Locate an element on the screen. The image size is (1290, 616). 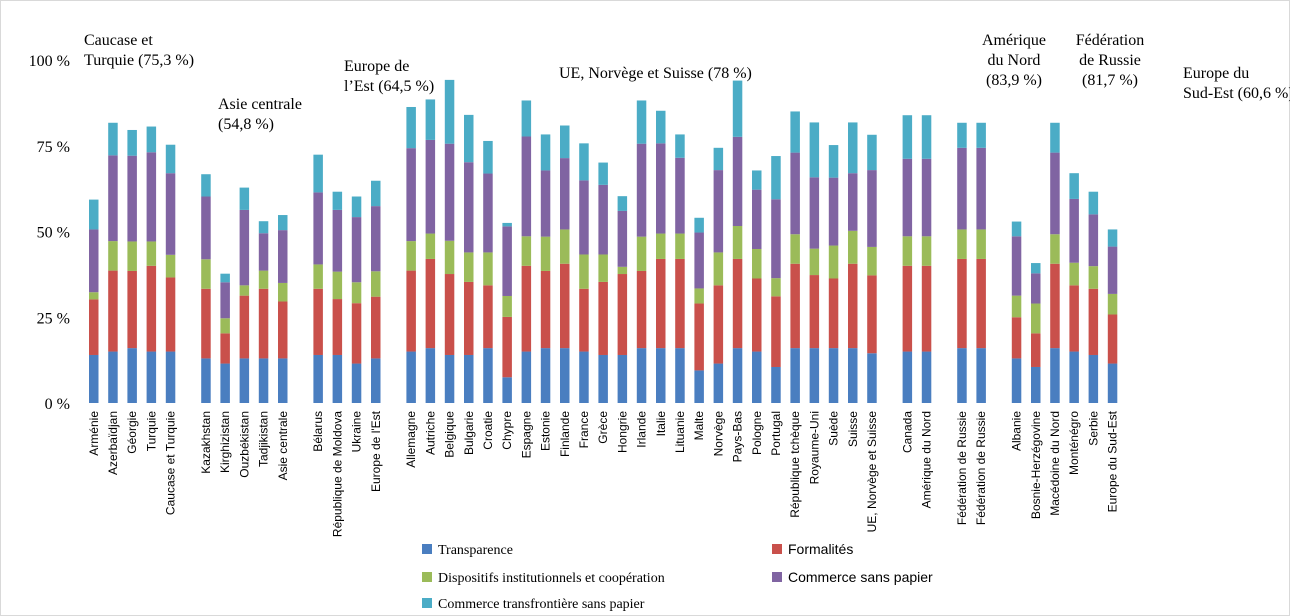
legend-item: Commerce transfrontière sans papier is located at coordinates (533, 604).